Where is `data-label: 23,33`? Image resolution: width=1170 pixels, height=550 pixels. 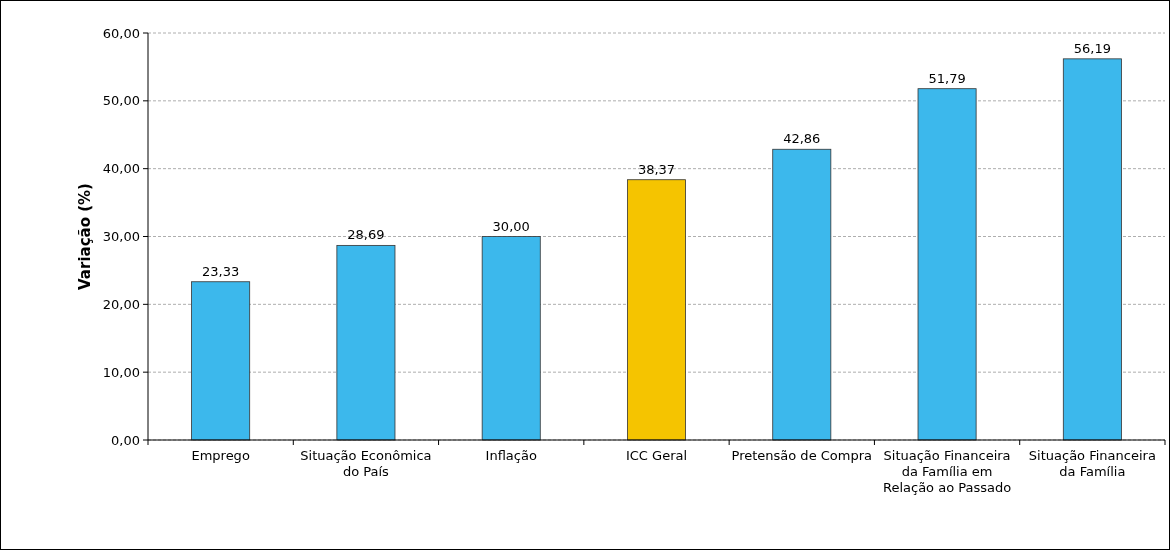 data-label: 23,33 is located at coordinates (221, 271).